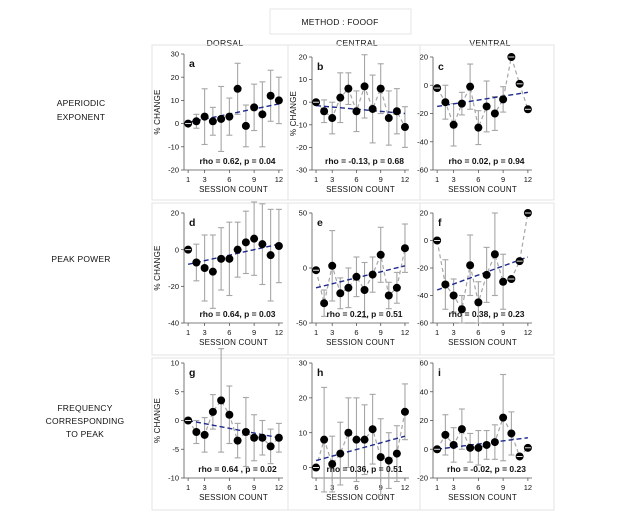  What do you see at coordinates (85, 434) in the screenshot?
I see `row-header-to-peak: TO PEAK` at bounding box center [85, 434].